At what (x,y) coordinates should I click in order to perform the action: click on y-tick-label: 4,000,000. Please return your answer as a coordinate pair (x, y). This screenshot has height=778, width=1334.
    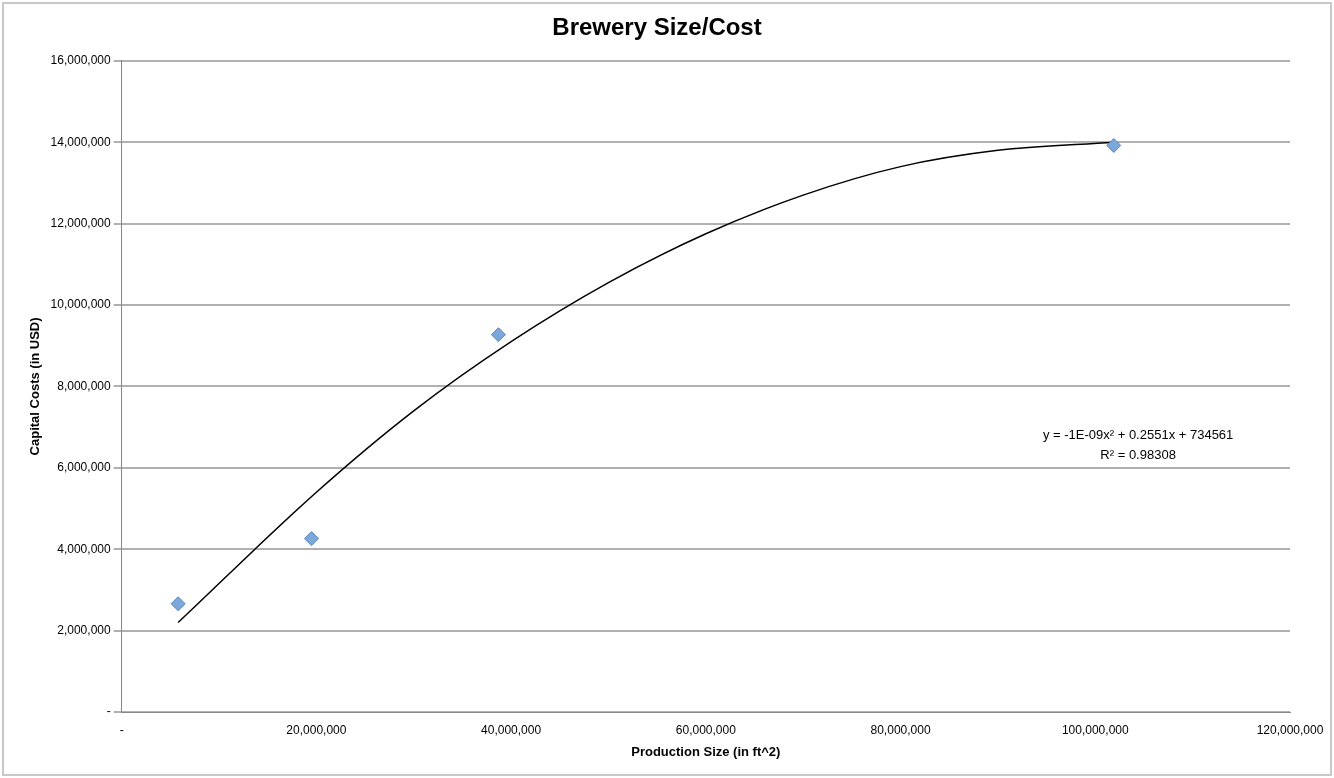
    Looking at the image, I should click on (84, 548).